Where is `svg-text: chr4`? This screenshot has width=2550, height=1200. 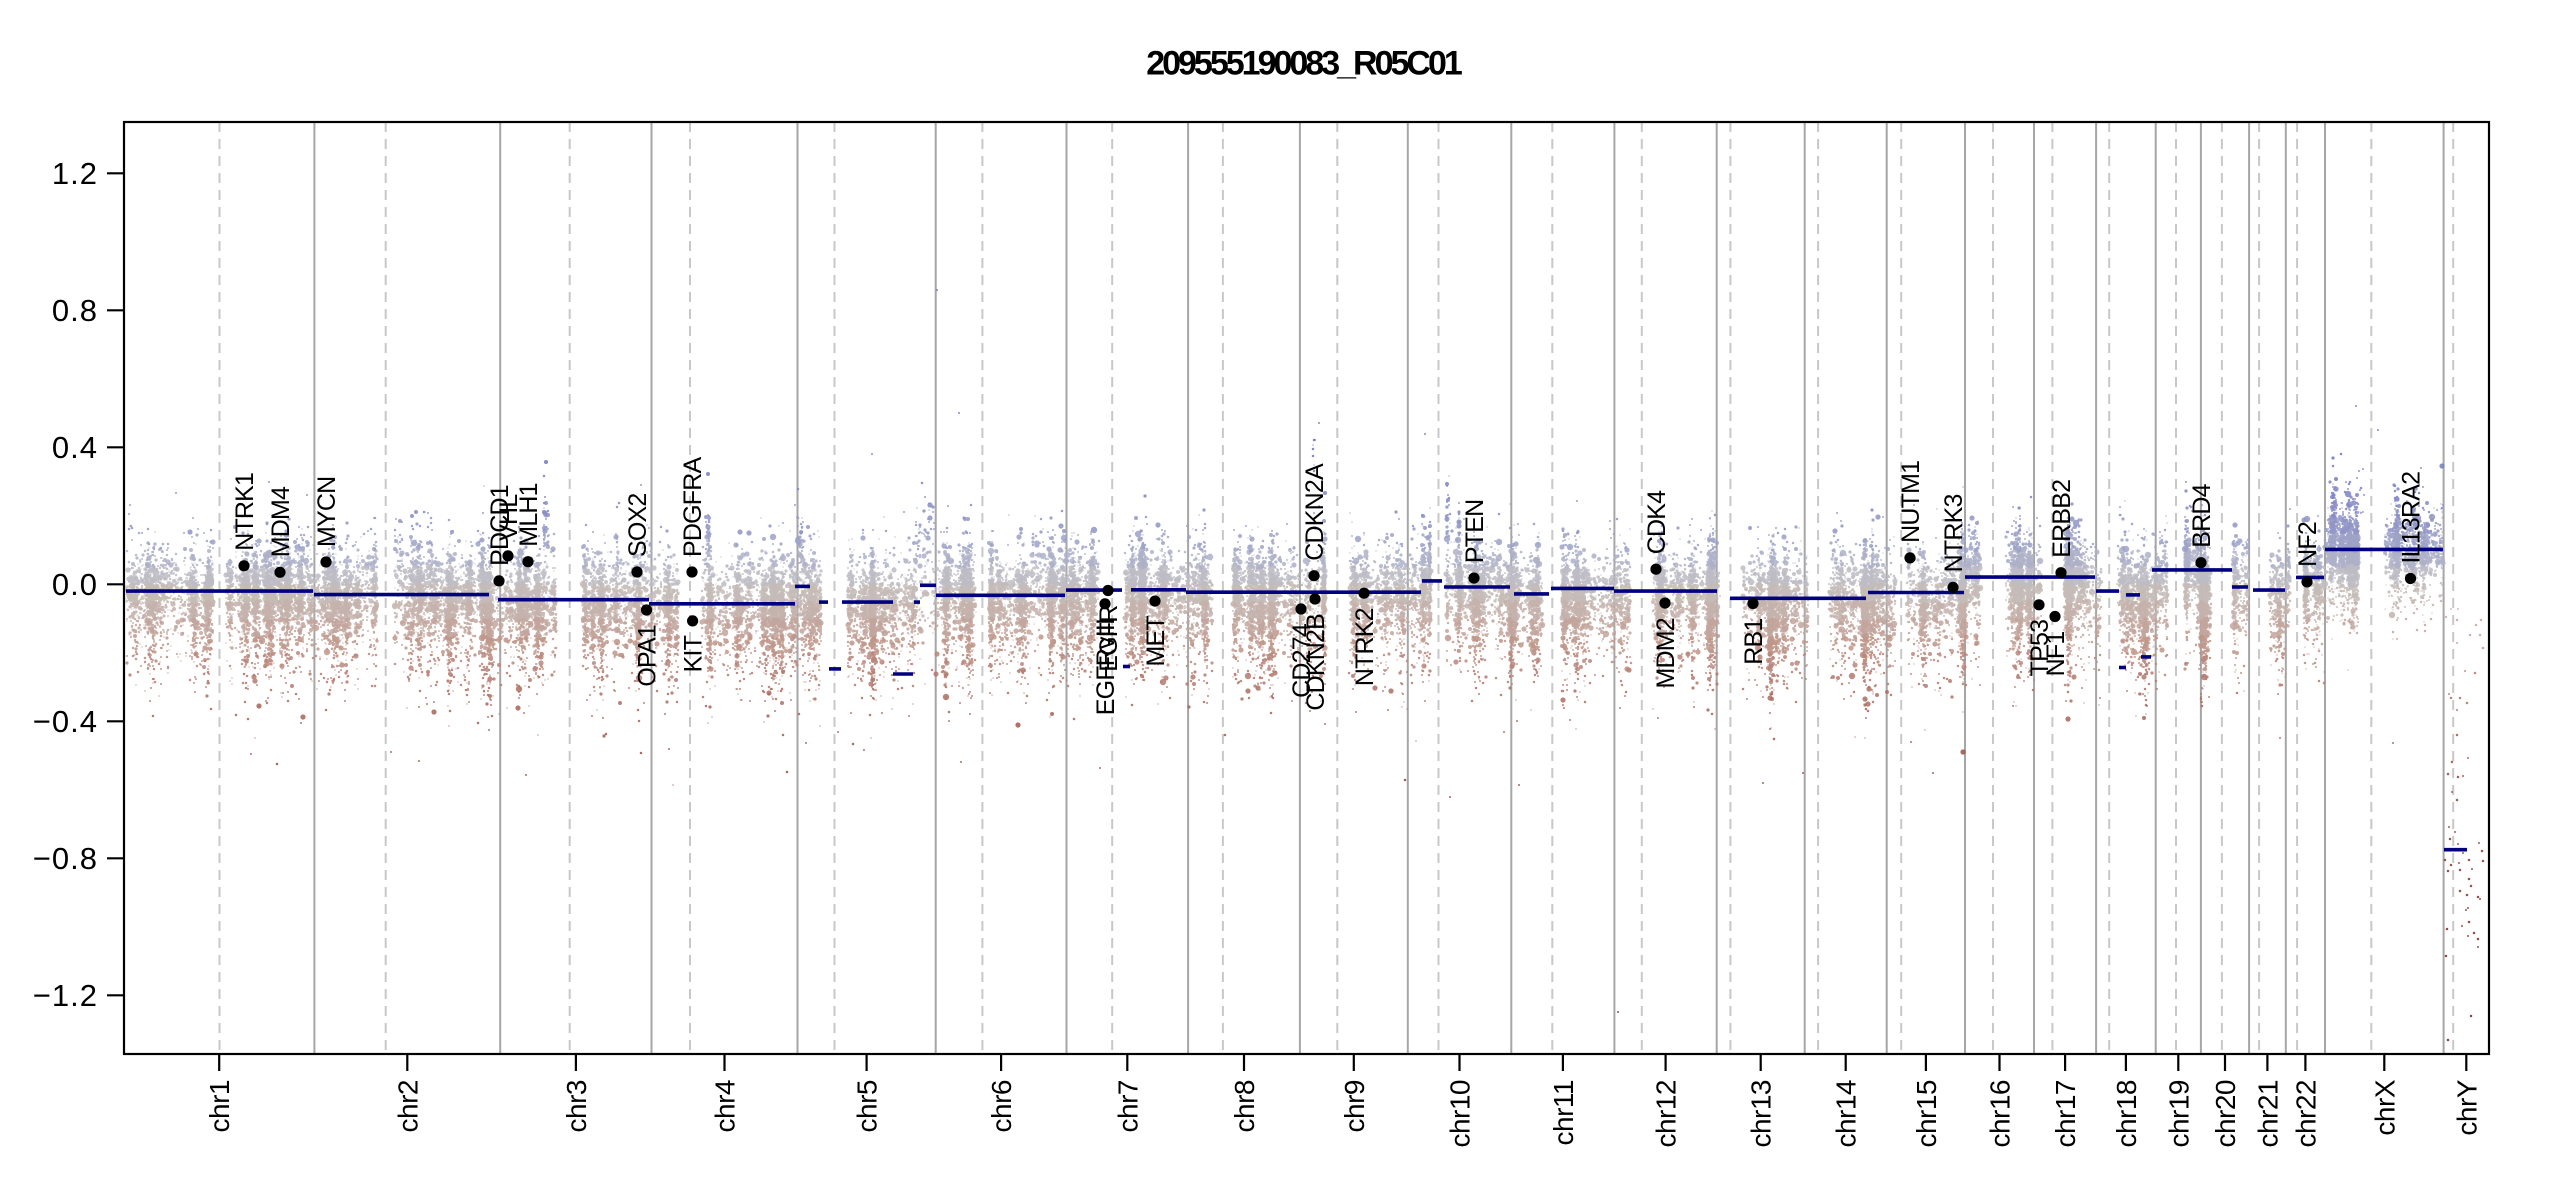
svg-text: chr4 is located at coordinates (725, 1106).